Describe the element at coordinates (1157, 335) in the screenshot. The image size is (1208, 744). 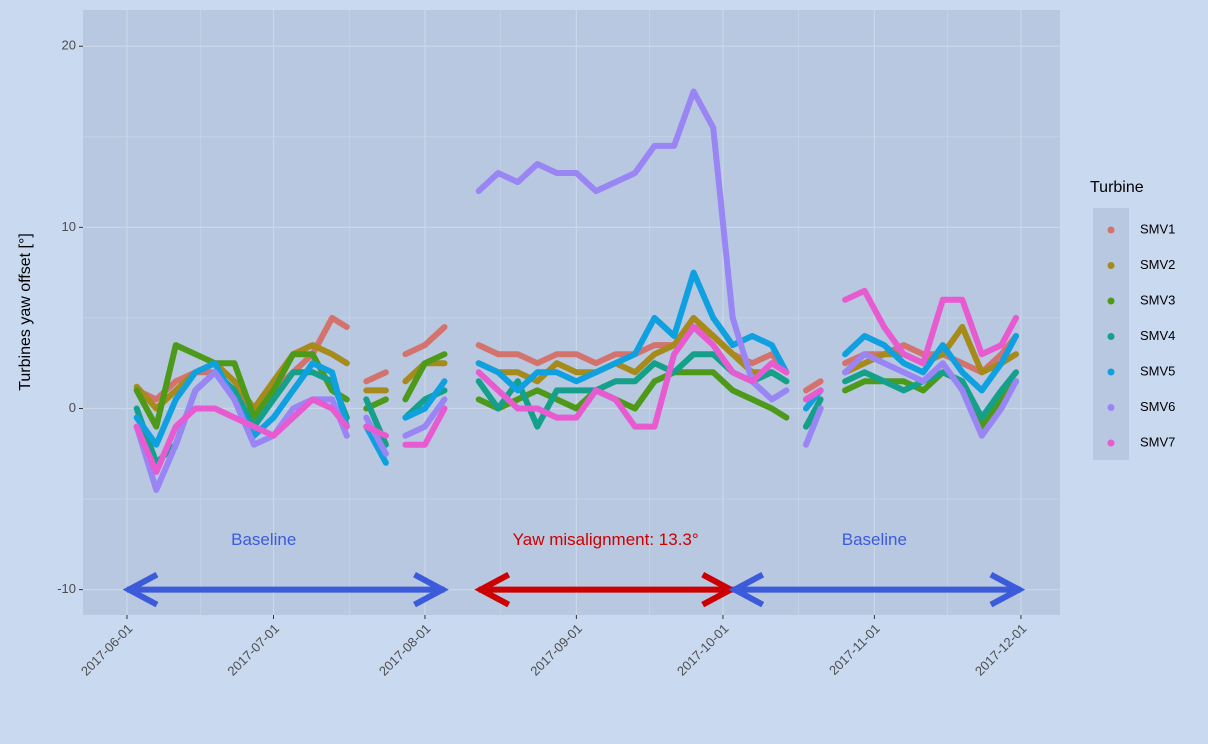
I see `legend-label: SMV4` at that location.